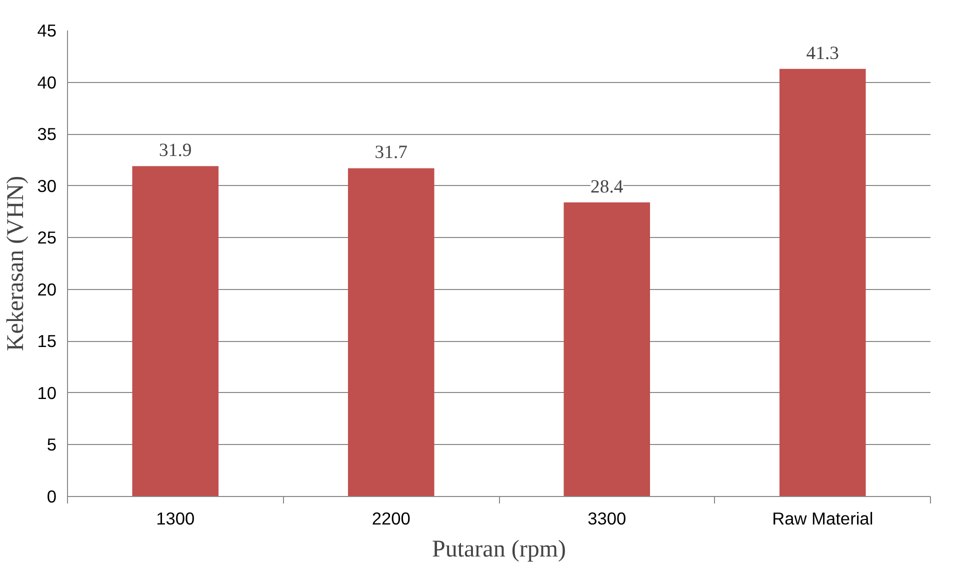 The image size is (957, 578). Describe the element at coordinates (47, 238) in the screenshot. I see `y-tick-label: 25` at that location.